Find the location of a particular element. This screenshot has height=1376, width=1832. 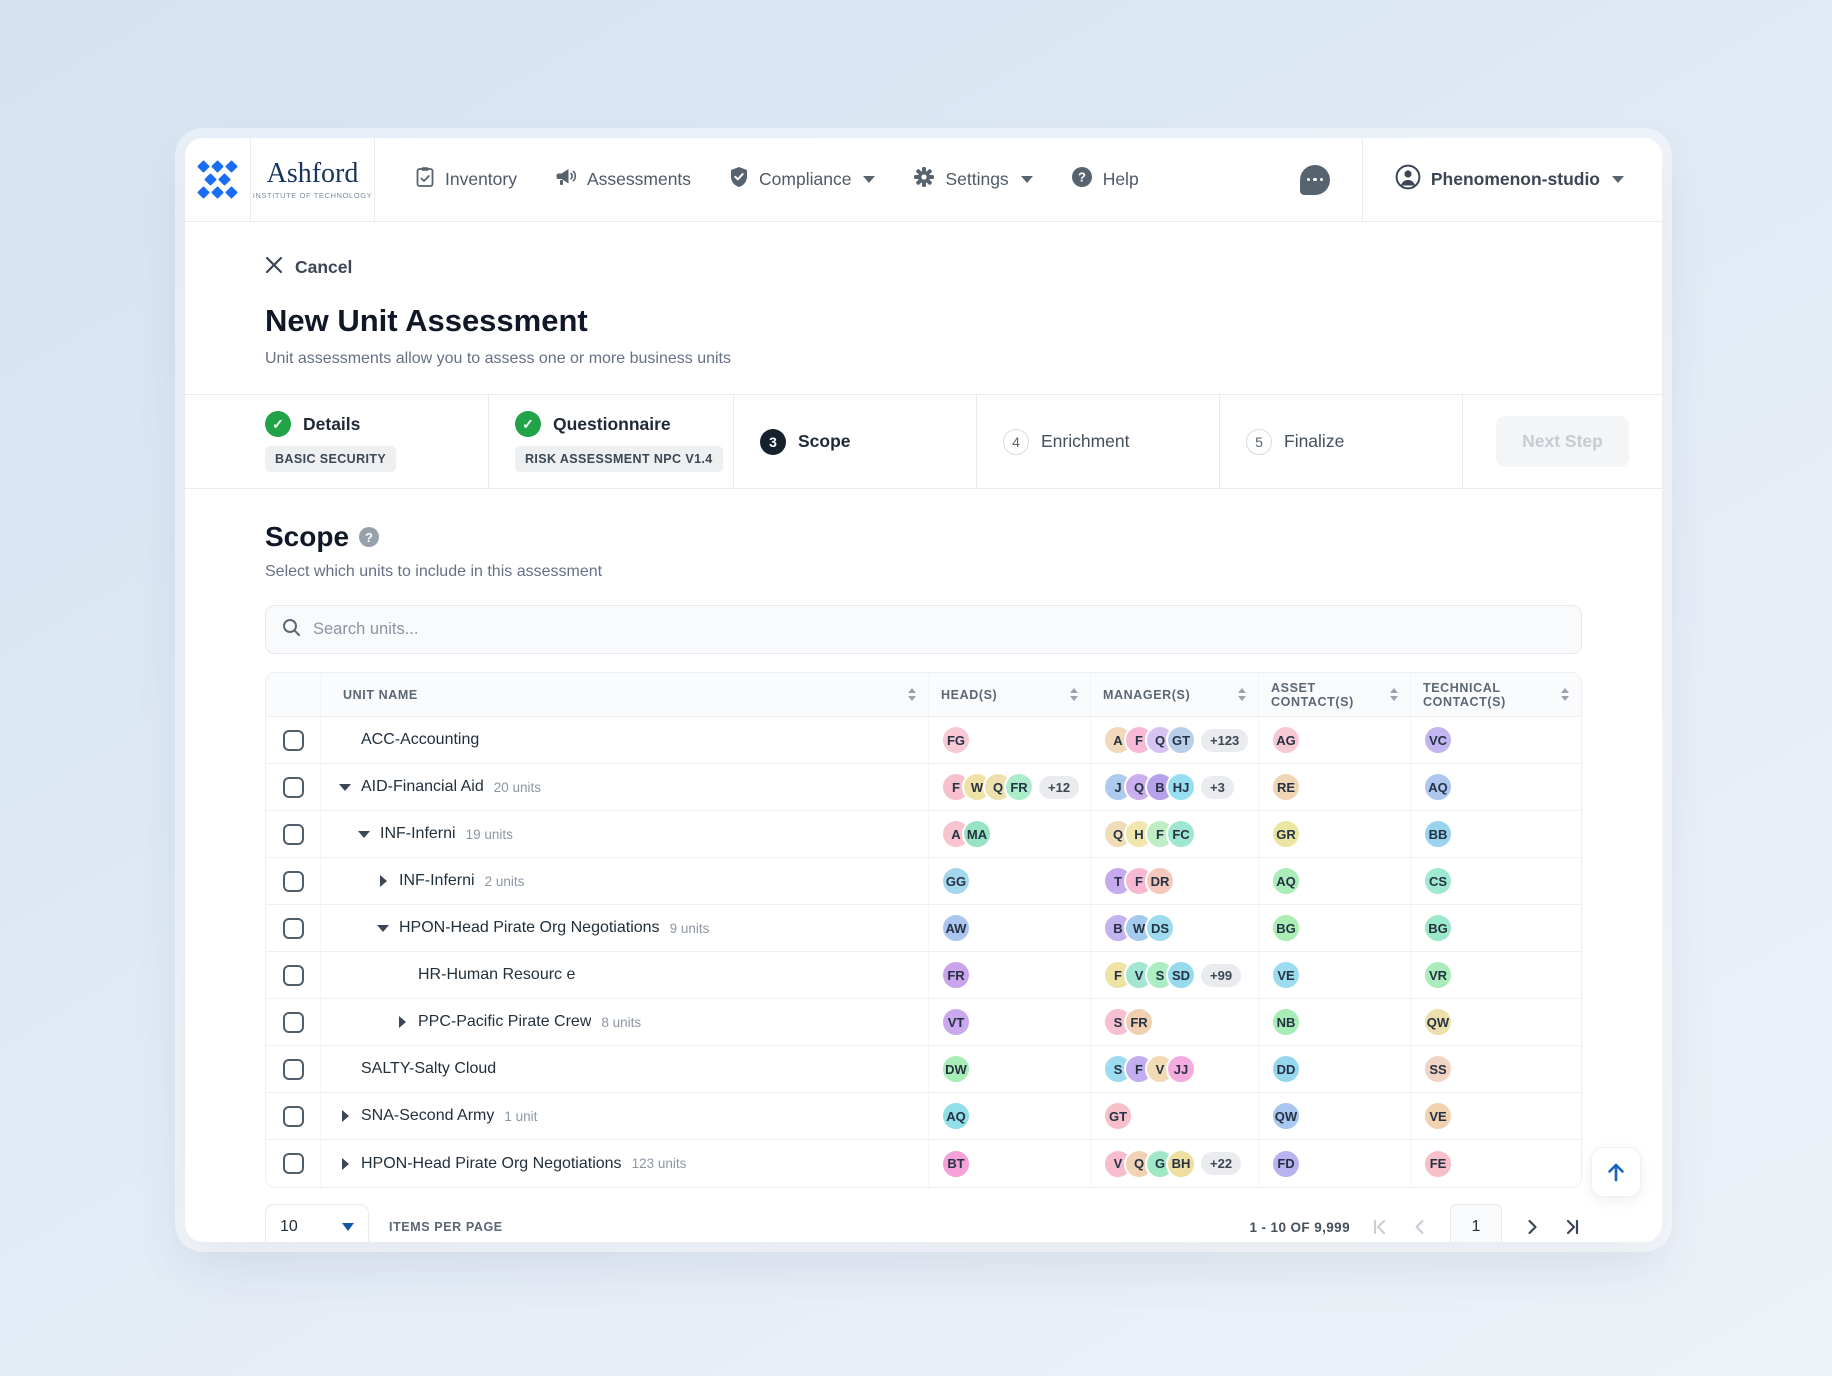

heads-avatars: GG is located at coordinates (956, 881).